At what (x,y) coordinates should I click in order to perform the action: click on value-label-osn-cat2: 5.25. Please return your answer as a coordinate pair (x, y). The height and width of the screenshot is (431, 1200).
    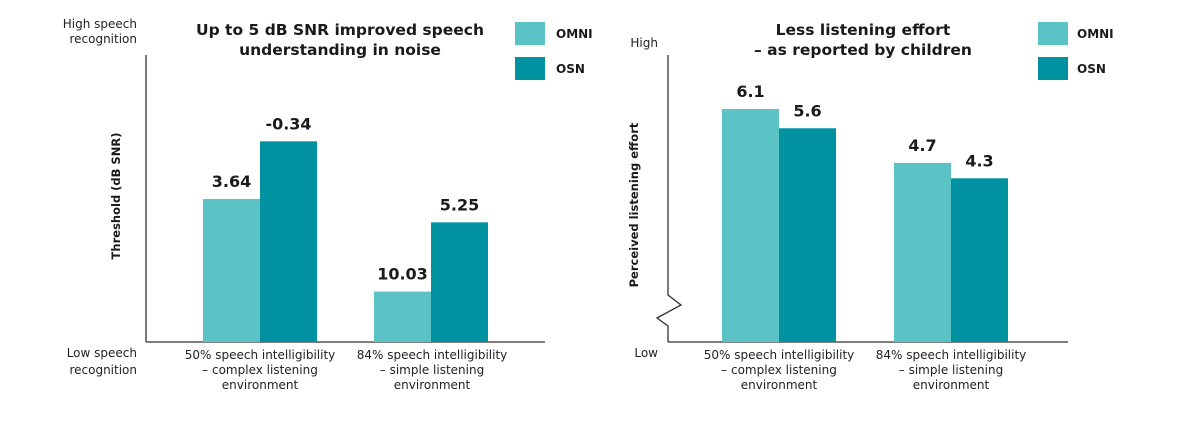
    Looking at the image, I should click on (459, 204).